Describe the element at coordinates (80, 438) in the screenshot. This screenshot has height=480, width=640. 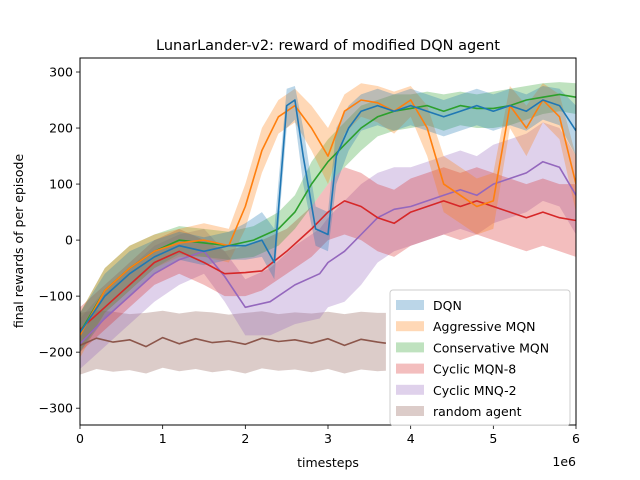
I see `x-tick-label: 0` at that location.